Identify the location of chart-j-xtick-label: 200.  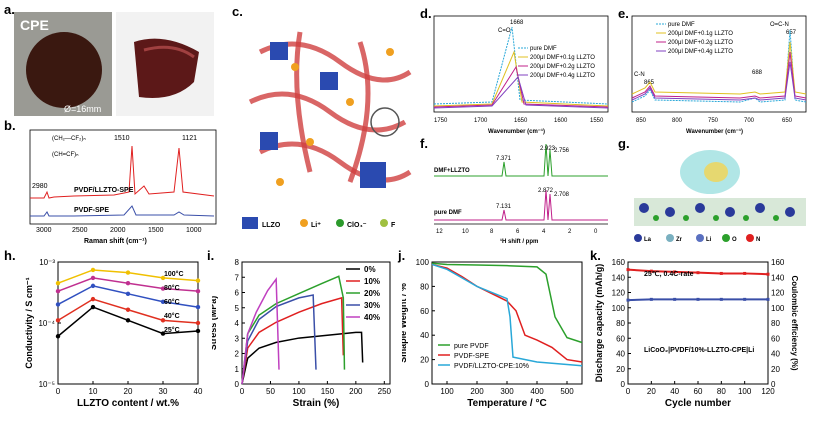
(477, 391).